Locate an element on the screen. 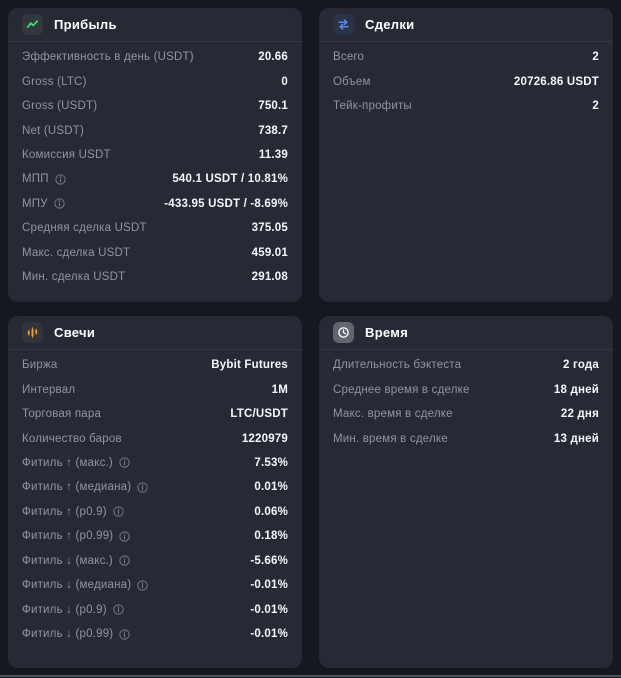 The image size is (621, 678). stat-row: Длительность бэктеста 2 года is located at coordinates (466, 365).